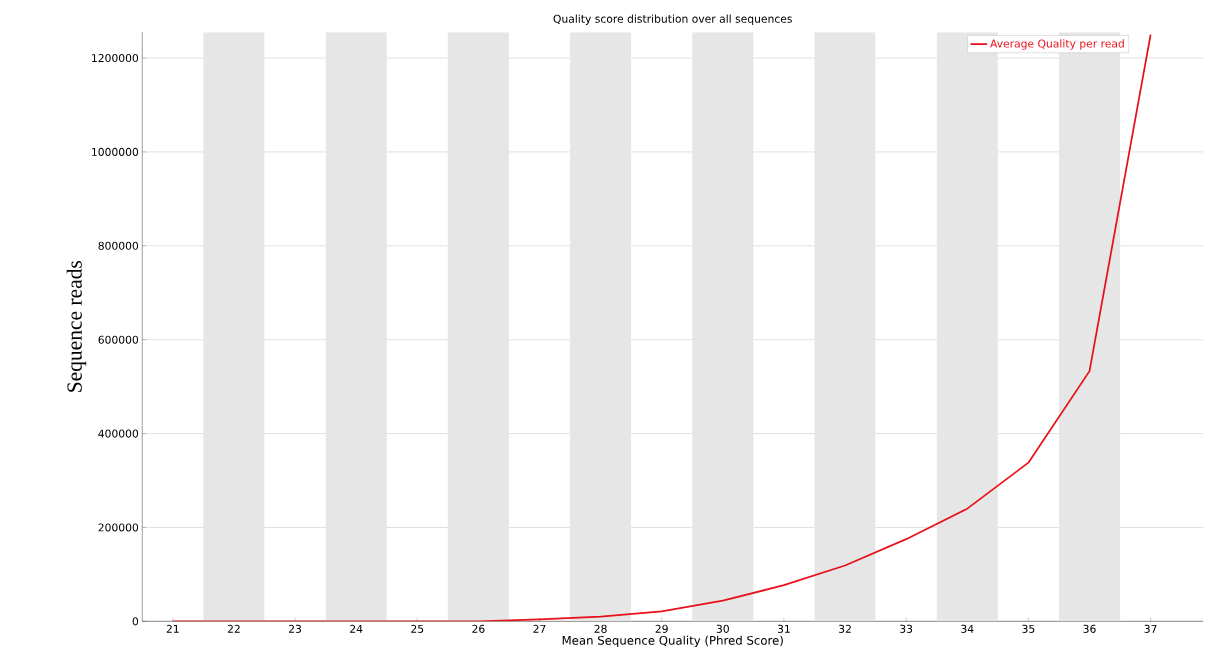 The image size is (1211, 665). What do you see at coordinates (722, 628) in the screenshot?
I see `x-tick-label: 30` at bounding box center [722, 628].